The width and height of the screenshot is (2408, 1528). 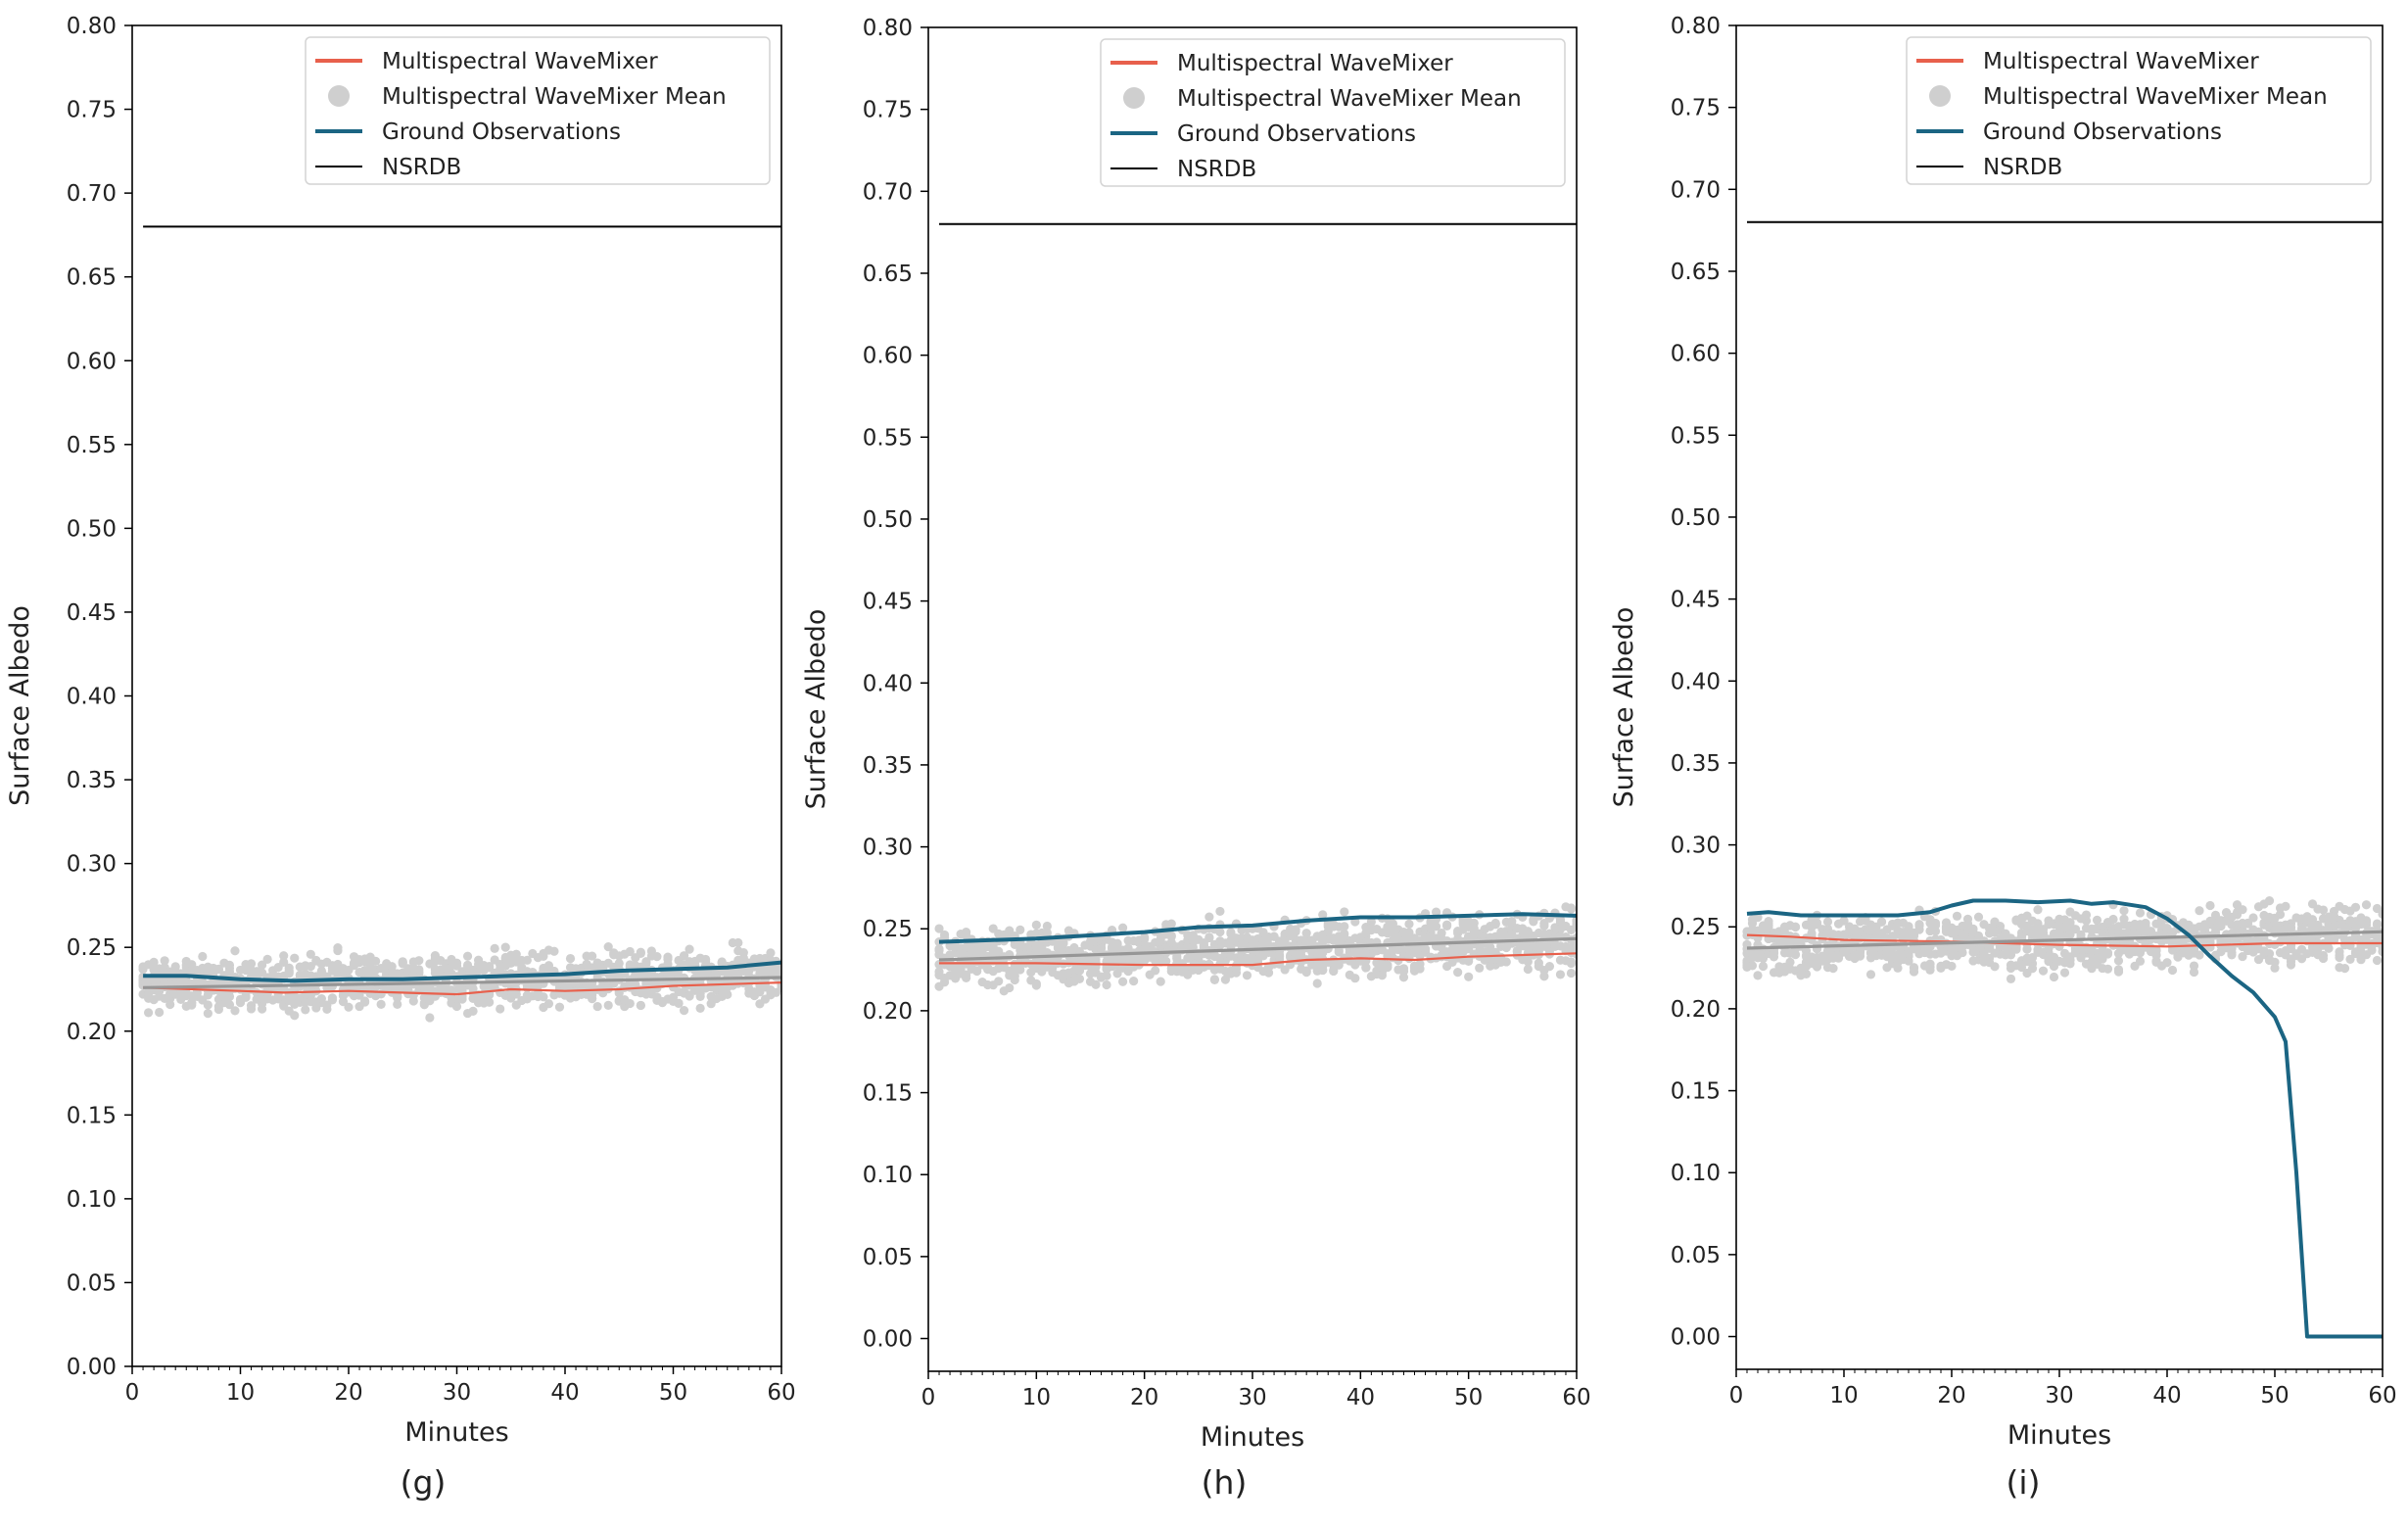 What do you see at coordinates (888, 1094) in the screenshot?
I see `y-tick-label: 0.15` at bounding box center [888, 1094].